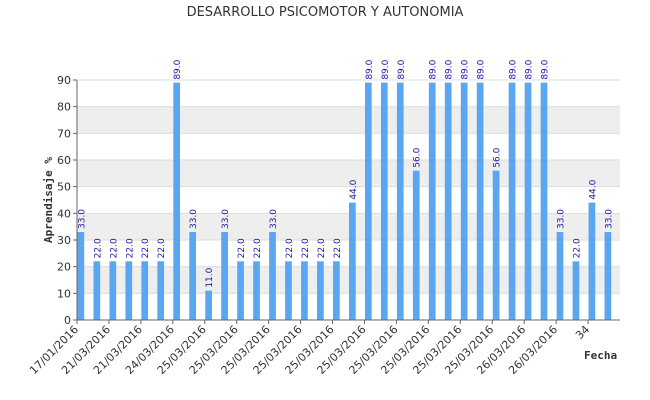 Image resolution: width=650 pixels, height=400 pixels. Describe the element at coordinates (64, 267) in the screenshot. I see `y-tick-label: 20` at that location.